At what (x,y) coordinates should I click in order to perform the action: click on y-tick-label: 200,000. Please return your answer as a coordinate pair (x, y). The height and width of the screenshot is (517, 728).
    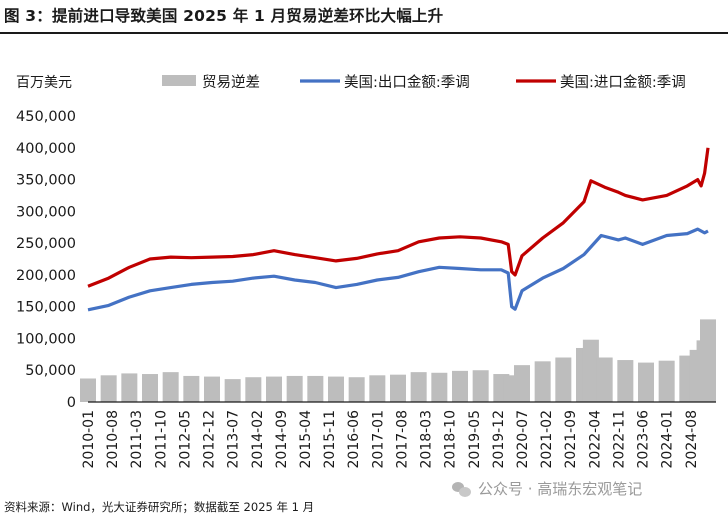
    Looking at the image, I should click on (46, 276).